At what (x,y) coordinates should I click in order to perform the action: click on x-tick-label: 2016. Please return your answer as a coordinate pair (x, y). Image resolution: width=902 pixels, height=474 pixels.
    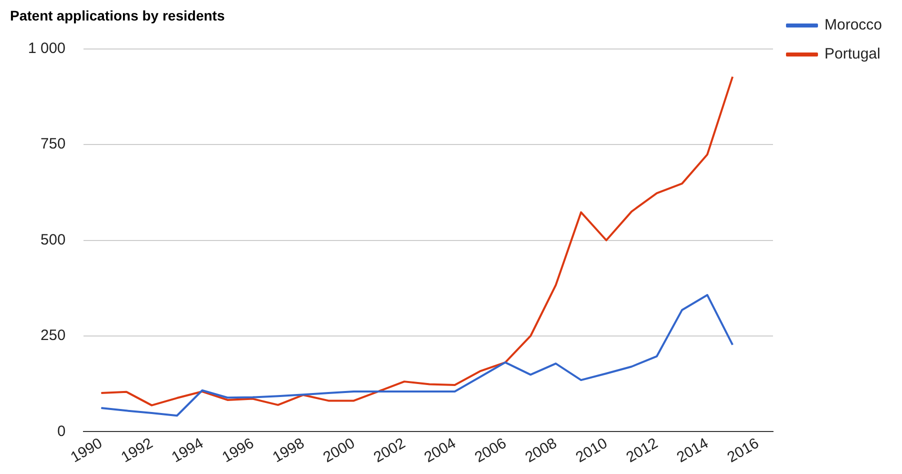
    Looking at the image, I should click on (743, 450).